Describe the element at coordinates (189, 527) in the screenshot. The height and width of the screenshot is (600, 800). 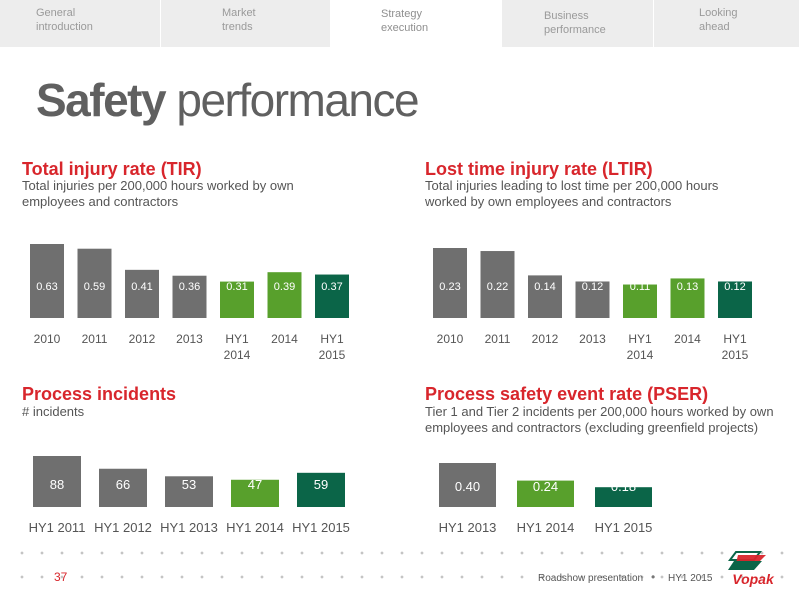
I see `pi-category-label: HY1 2013` at that location.